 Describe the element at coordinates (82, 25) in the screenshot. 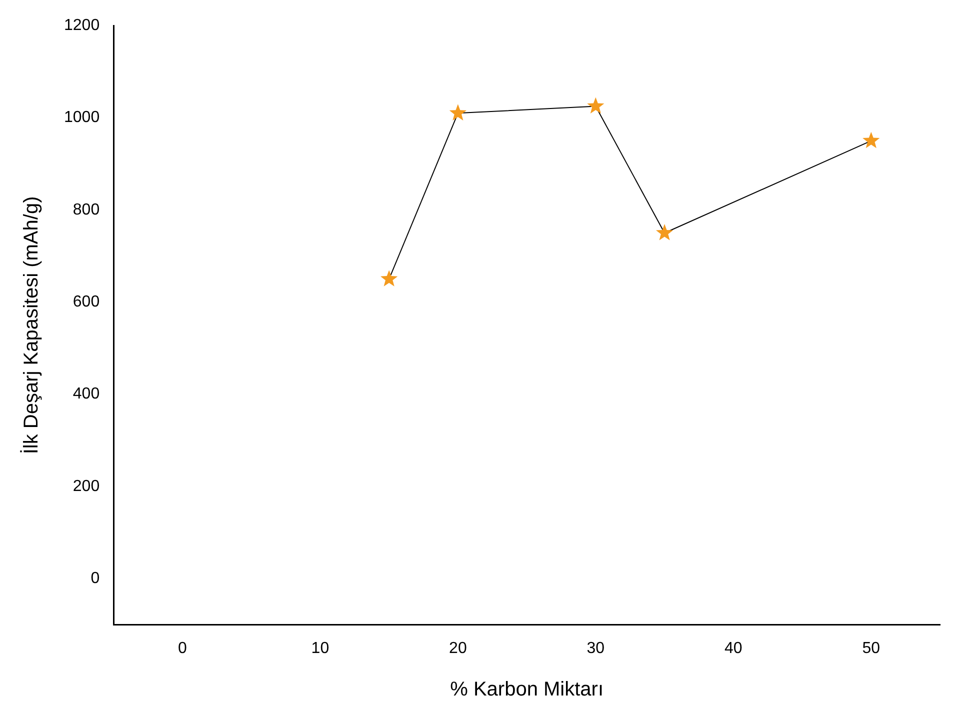

I see `y-tick-label: 1200` at that location.